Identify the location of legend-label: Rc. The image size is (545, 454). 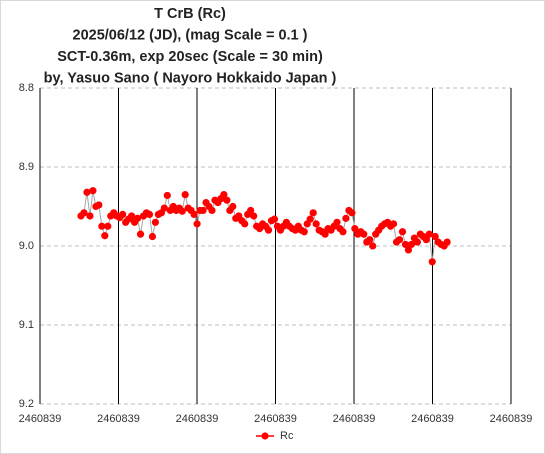
(287, 436).